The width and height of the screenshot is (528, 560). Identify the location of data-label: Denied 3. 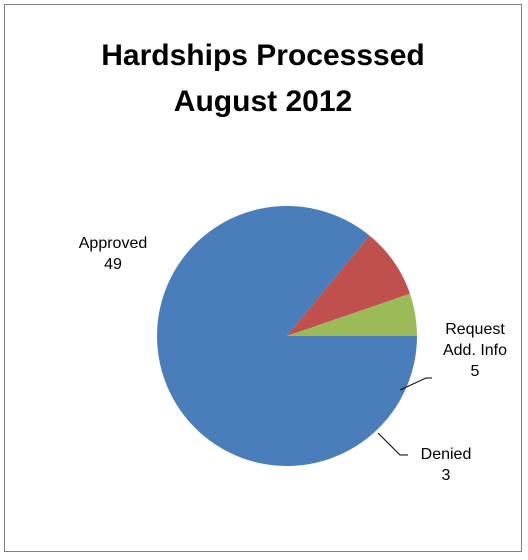
(446, 465).